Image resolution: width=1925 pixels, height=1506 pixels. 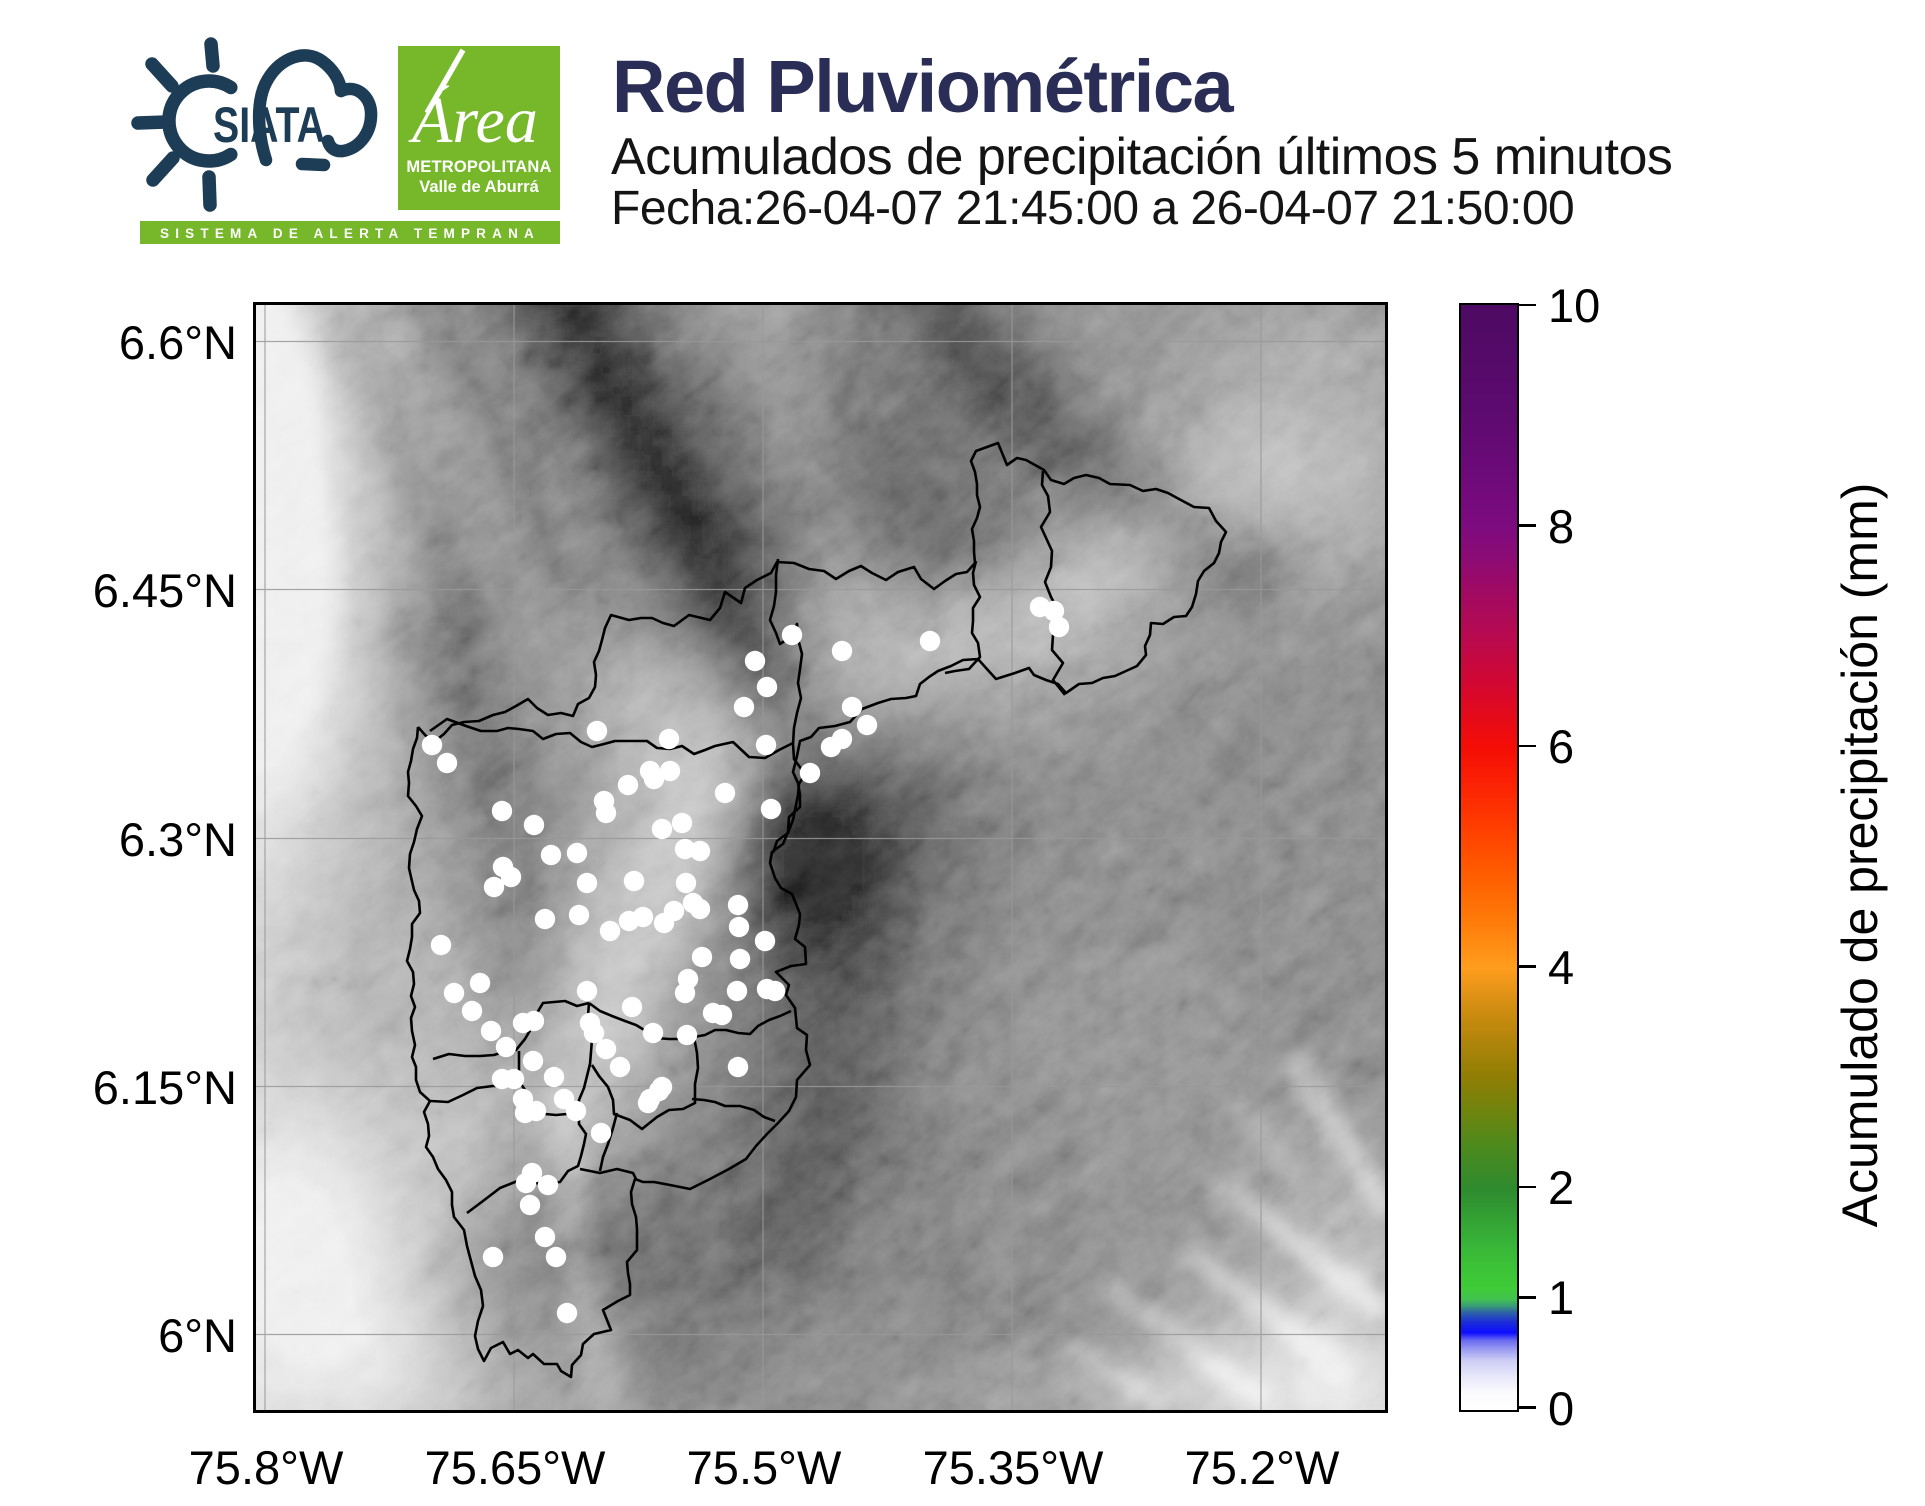 I want to click on svg-text: SIATA, so click(x=269, y=125).